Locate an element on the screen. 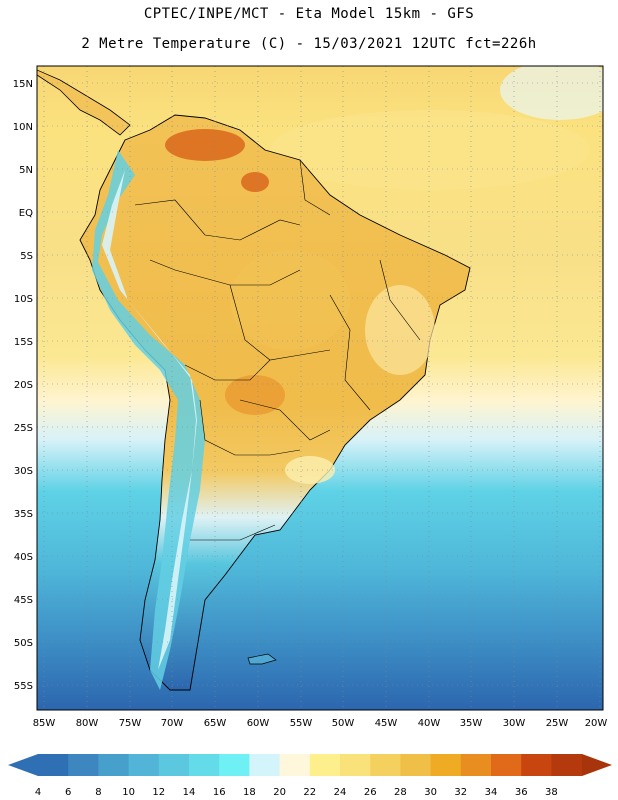 The image size is (618, 800). lon-label: 55W is located at coordinates (301, 723).